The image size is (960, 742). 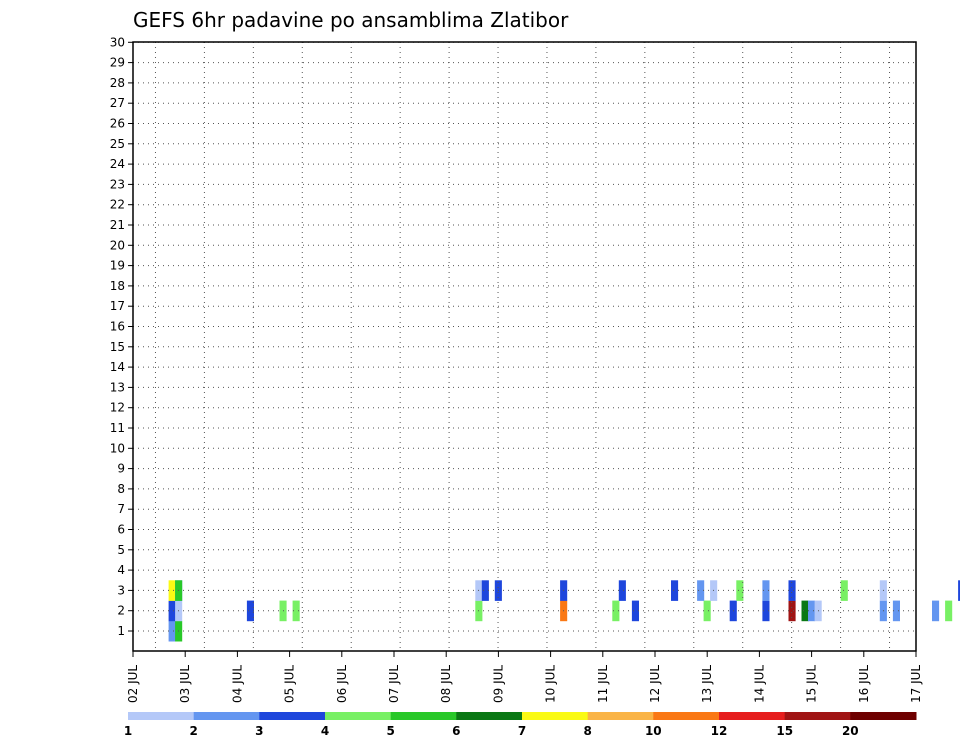 What do you see at coordinates (864, 684) in the screenshot?
I see `x-tick-label: 16 JUL` at bounding box center [864, 684].